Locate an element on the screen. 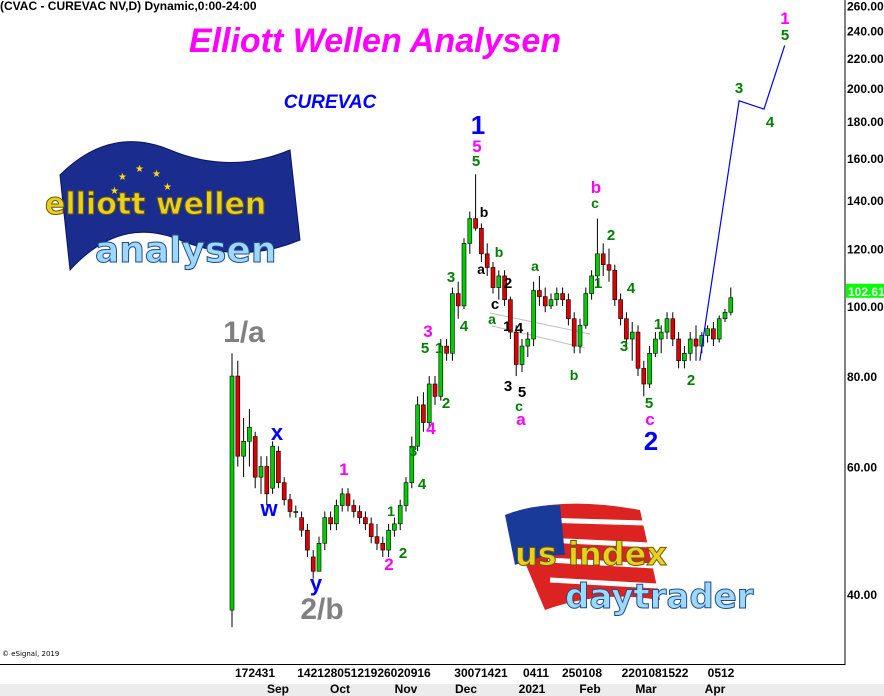 This screenshot has height=696, width=884. logo-text-top: elliott wellen is located at coordinates (155, 204).